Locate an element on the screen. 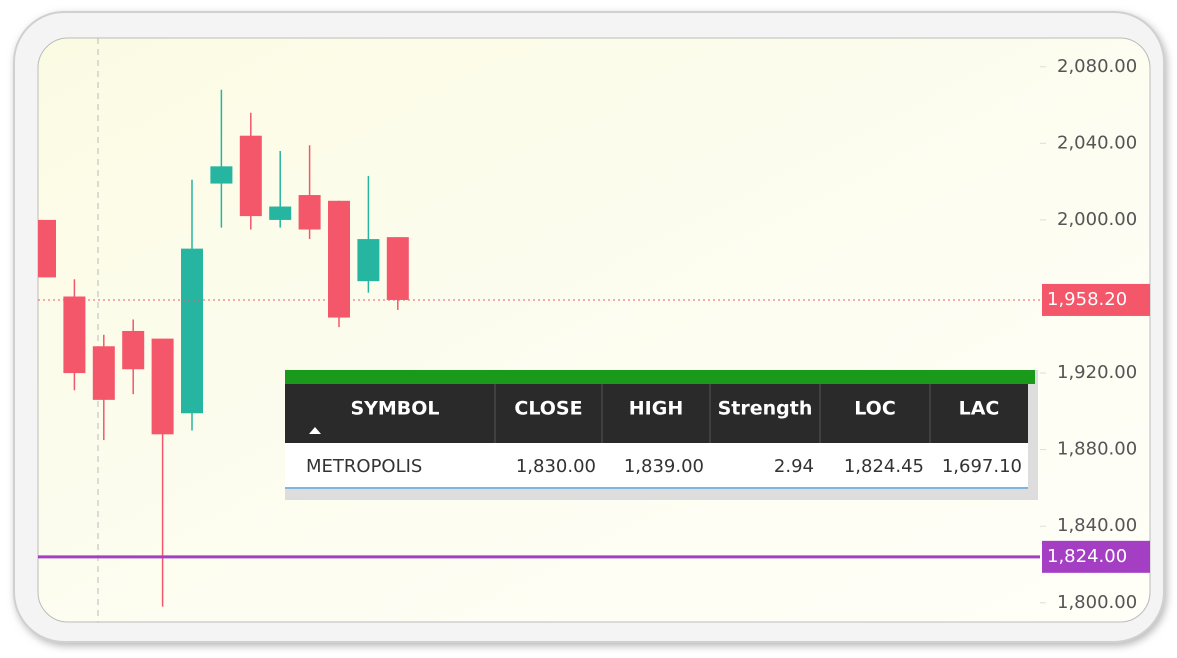 The width and height of the screenshot is (1177, 658). y-tick-label: 2,080.00 is located at coordinates (1097, 66).